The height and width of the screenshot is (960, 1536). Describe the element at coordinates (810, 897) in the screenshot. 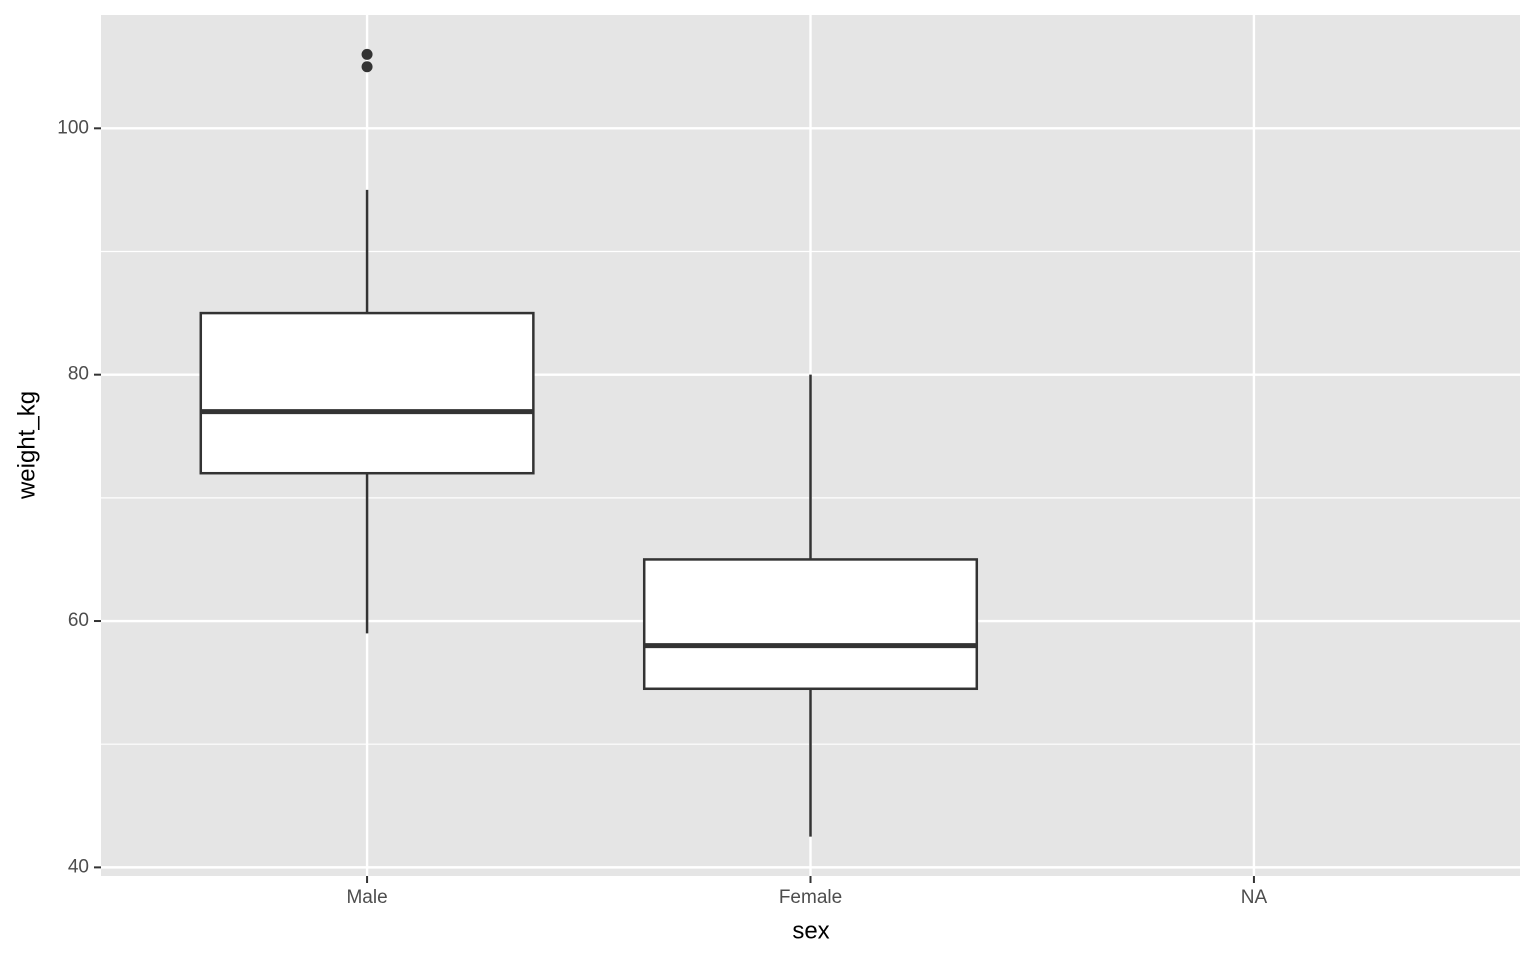

I see `x-tick-label: Female` at that location.